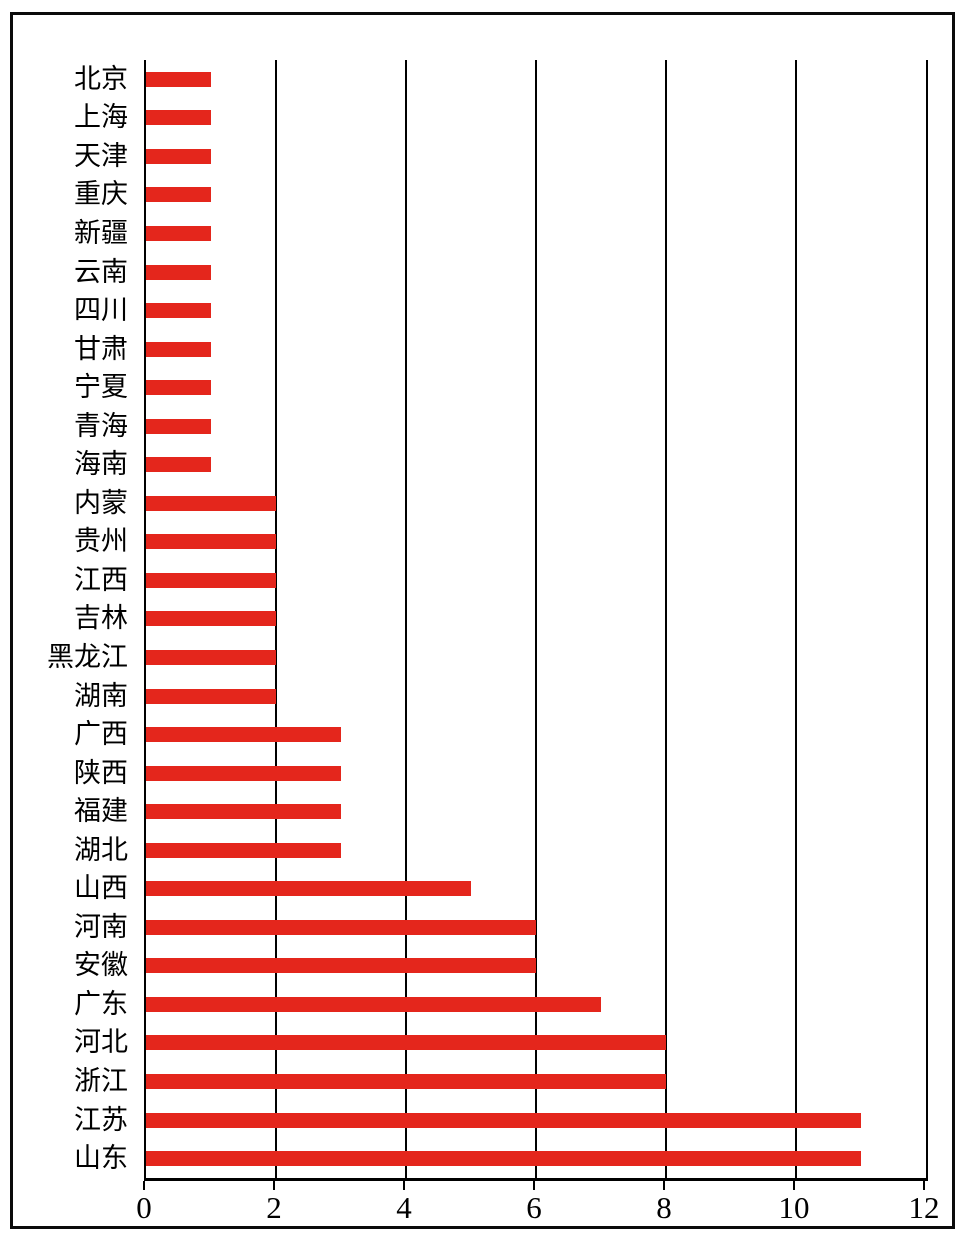  Describe the element at coordinates (101, 271) in the screenshot. I see `category-label: 云南` at that location.